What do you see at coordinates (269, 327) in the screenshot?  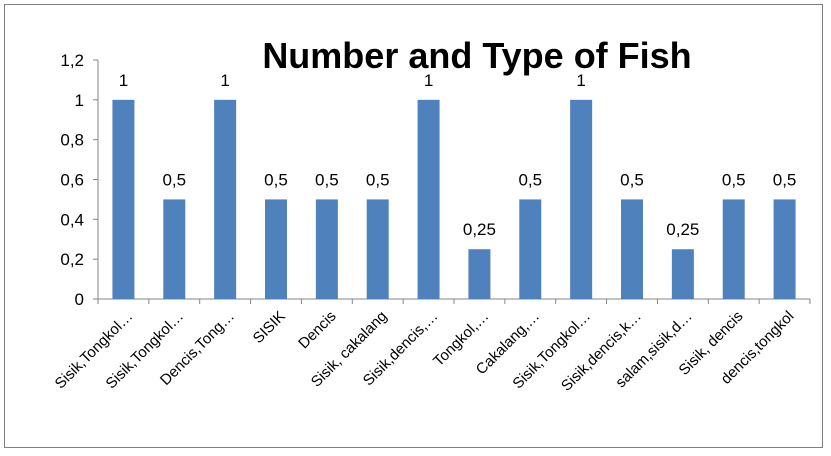 I see `category-label: SISIK` at bounding box center [269, 327].